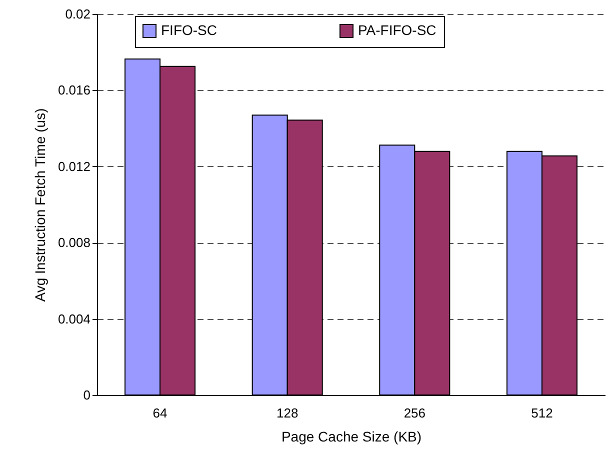 The width and height of the screenshot is (610, 465). Describe the element at coordinates (74, 166) in the screenshot. I see `y-tick-label: 0.012` at that location.